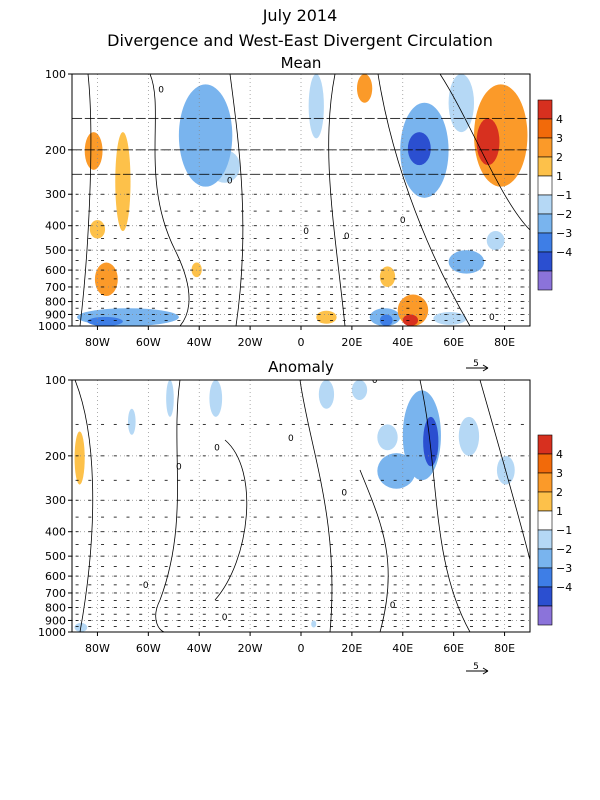  Describe the element at coordinates (148, 342) in the screenshot. I see `x-tick-label: 60W` at that location.